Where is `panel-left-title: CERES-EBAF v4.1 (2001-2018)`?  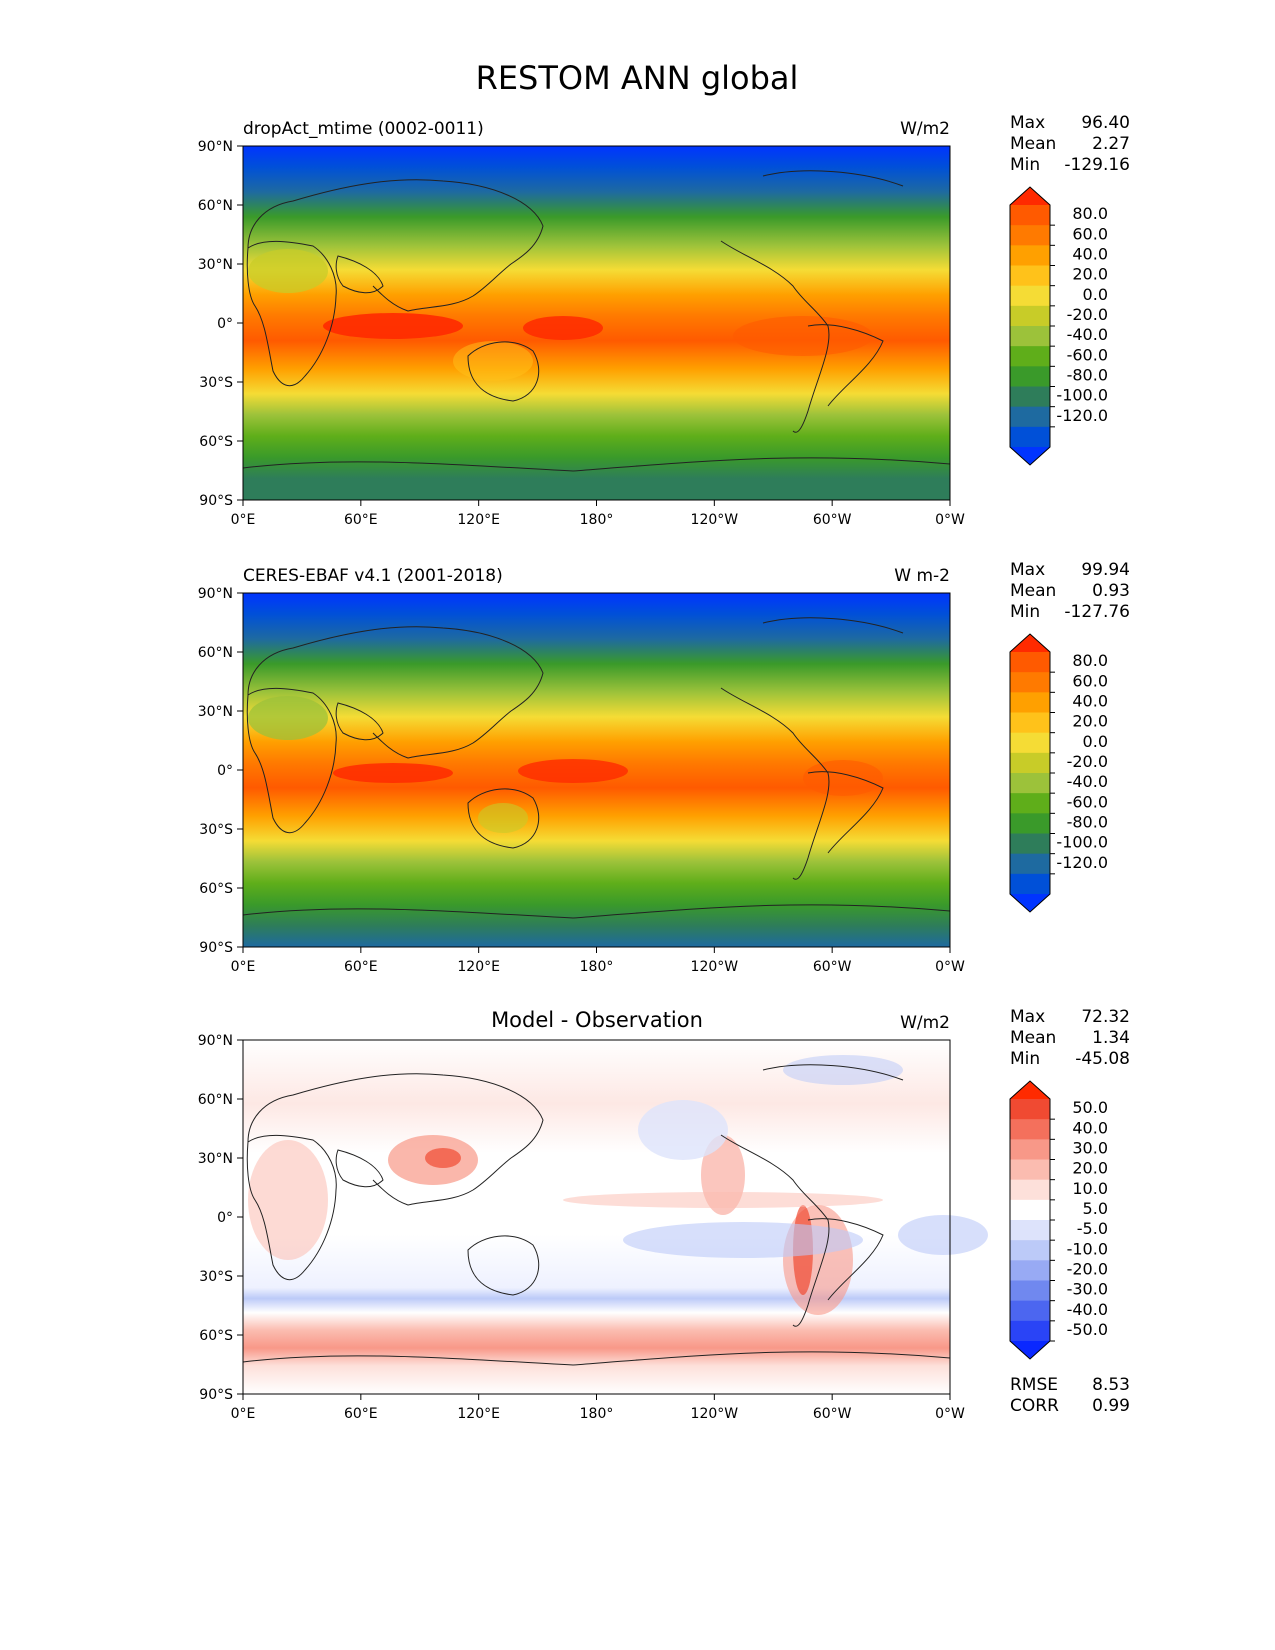
panel-left-title: CERES-EBAF v4.1 (2001-2018) is located at coordinates (373, 576).